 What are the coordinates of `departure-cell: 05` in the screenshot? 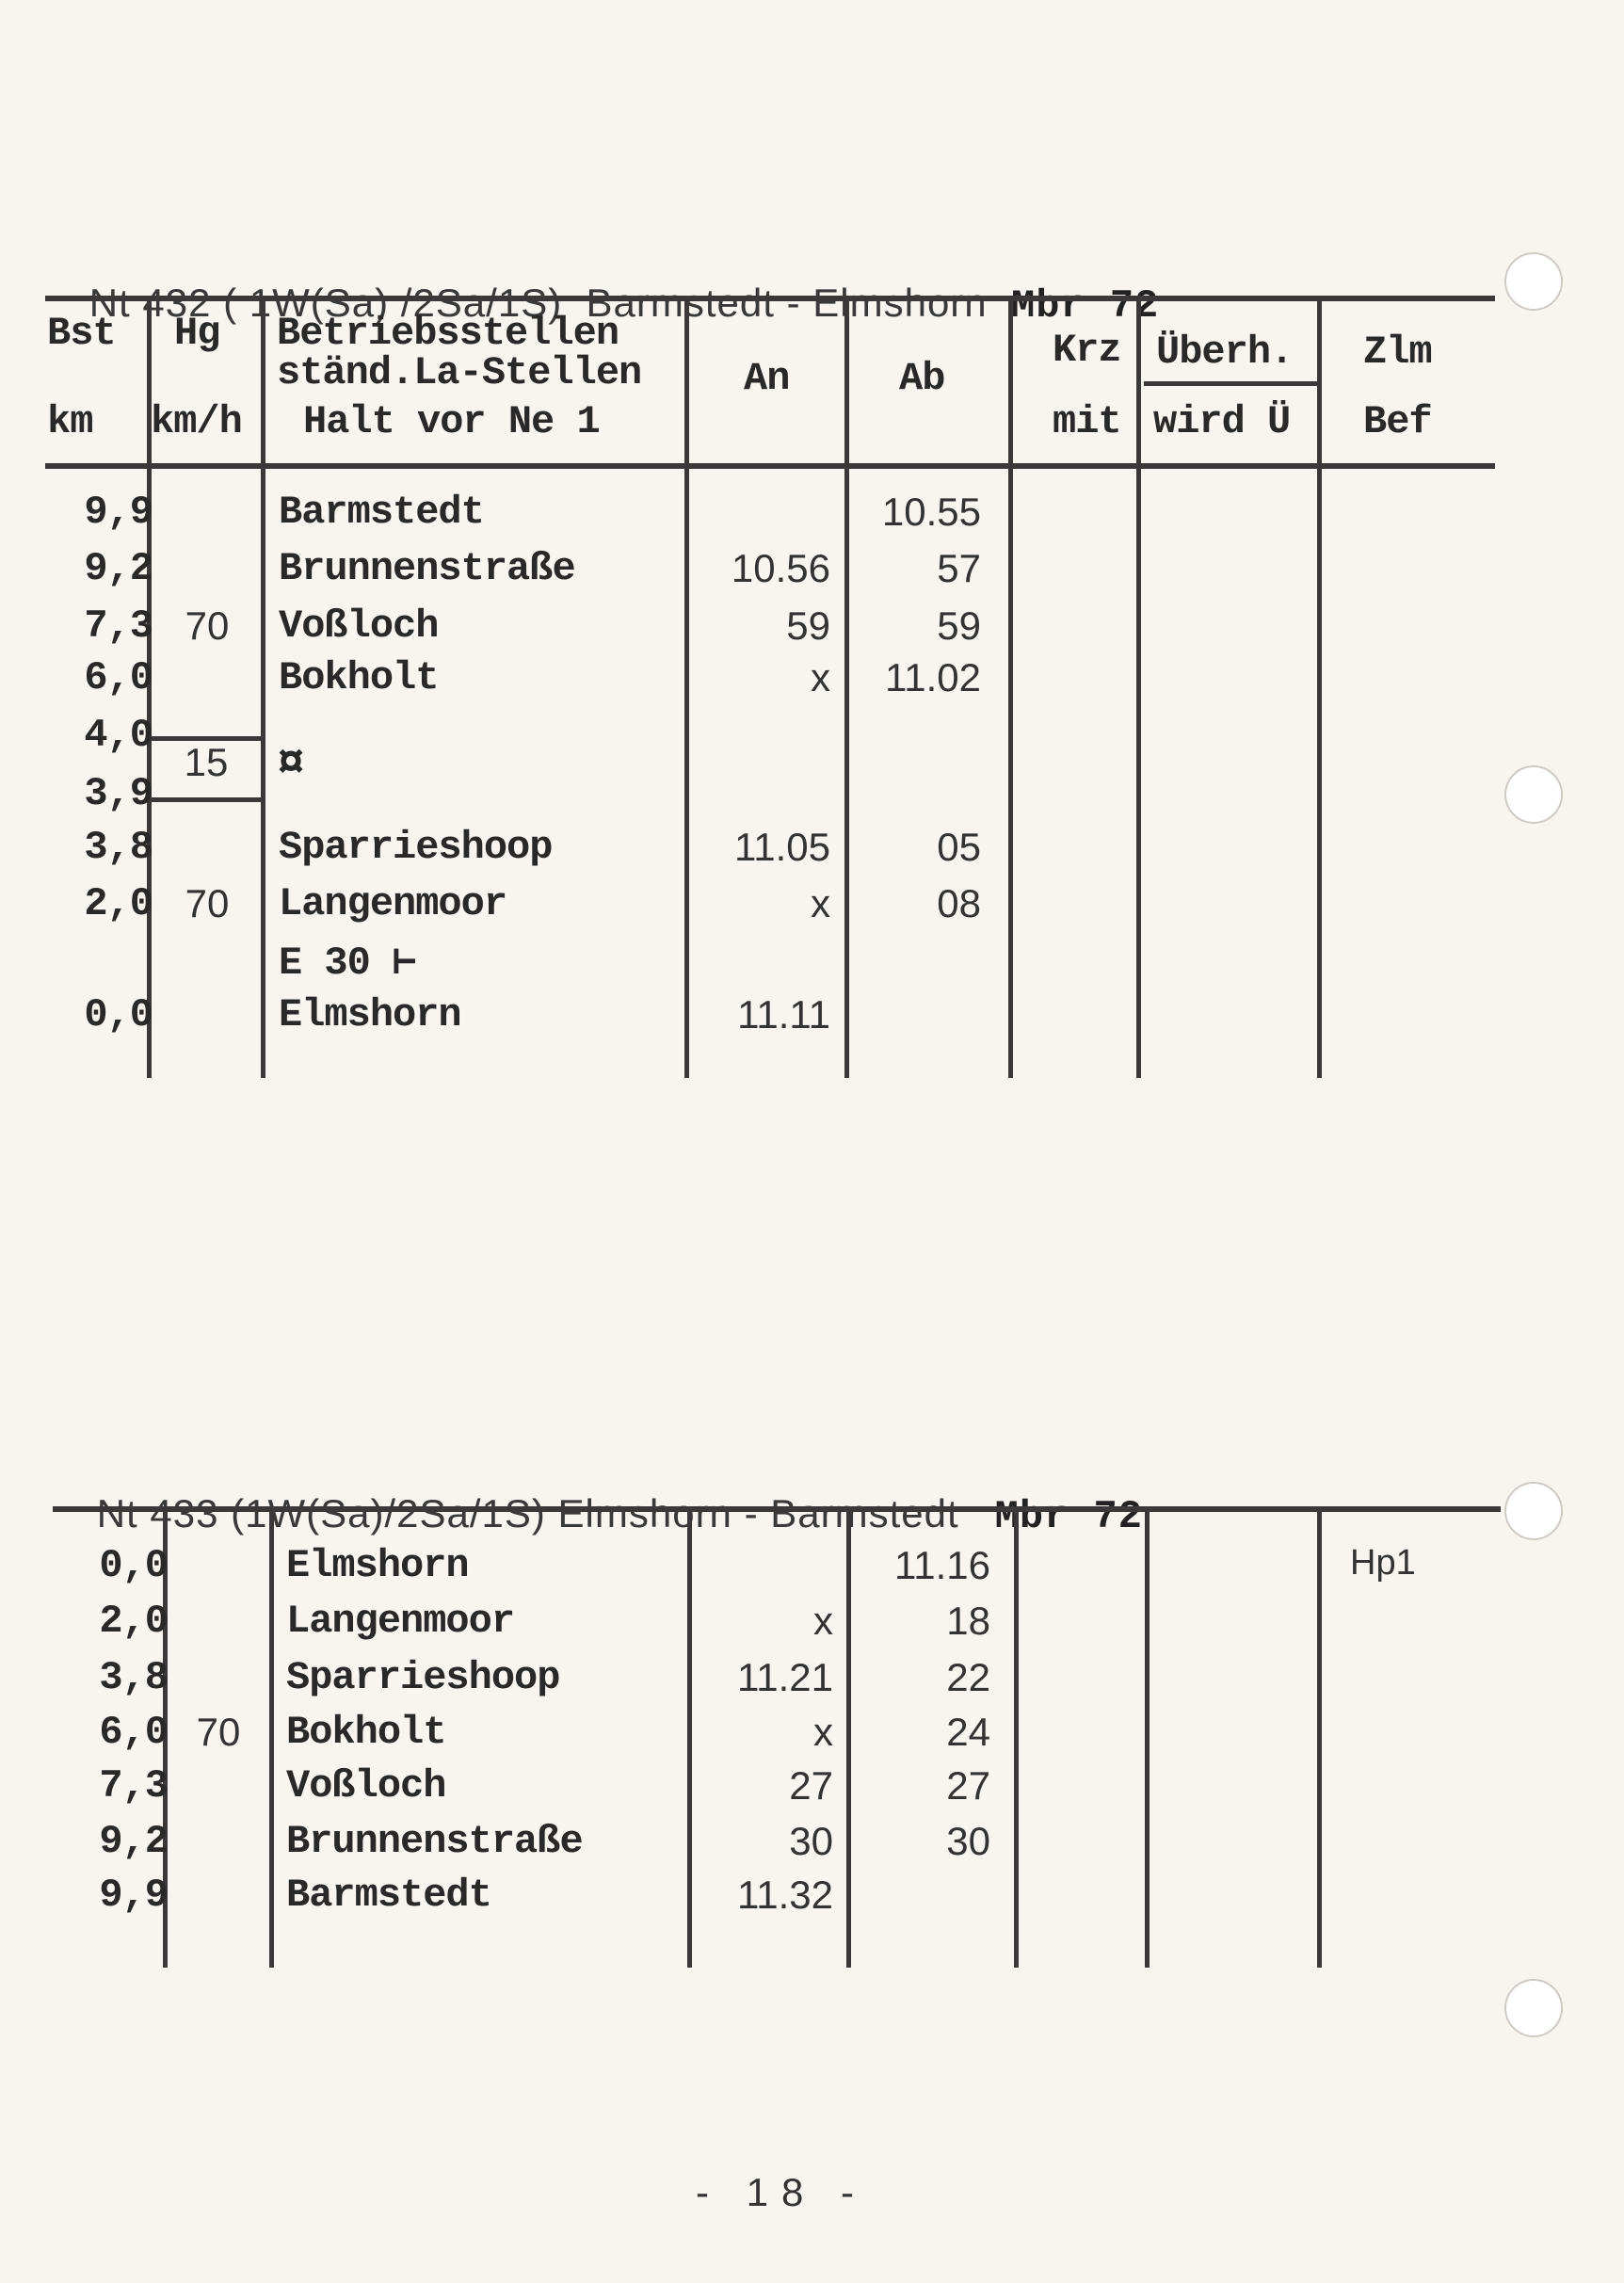 It's located at (959, 847).